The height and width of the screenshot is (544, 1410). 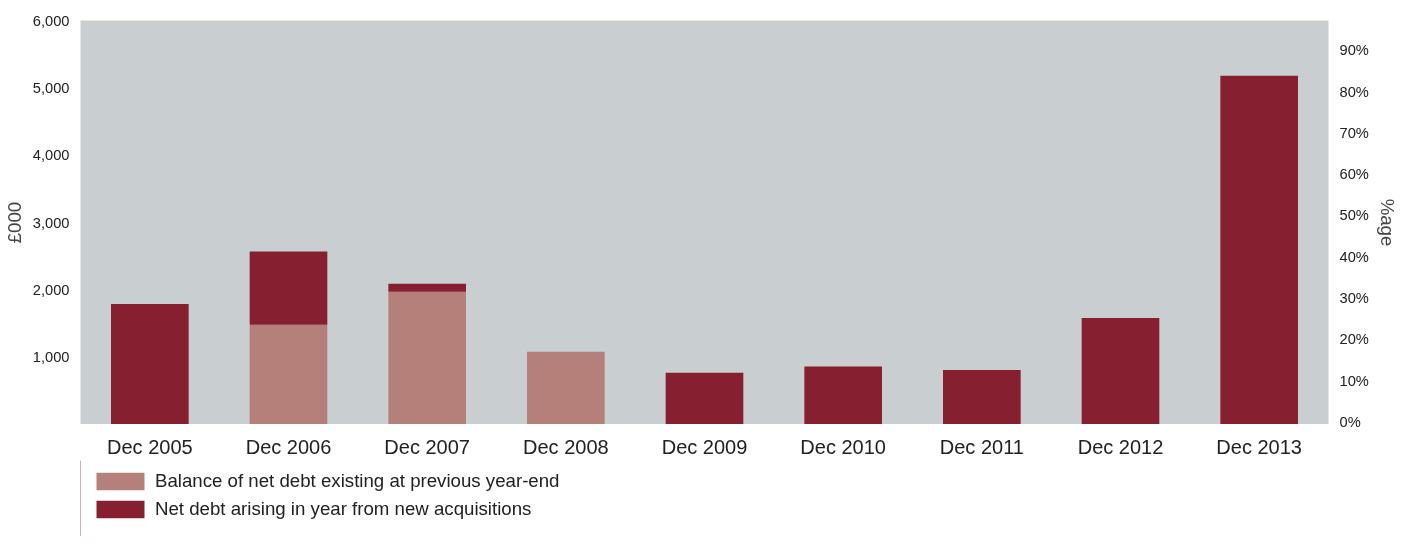 I want to click on x-tick-label: Dec 2012, so click(x=1120, y=446).